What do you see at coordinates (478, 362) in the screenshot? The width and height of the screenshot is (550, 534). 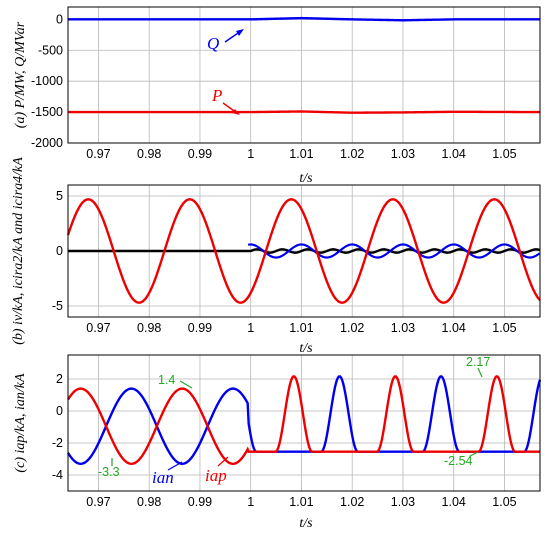 I see `annotation-2-17: 2.17` at bounding box center [478, 362].